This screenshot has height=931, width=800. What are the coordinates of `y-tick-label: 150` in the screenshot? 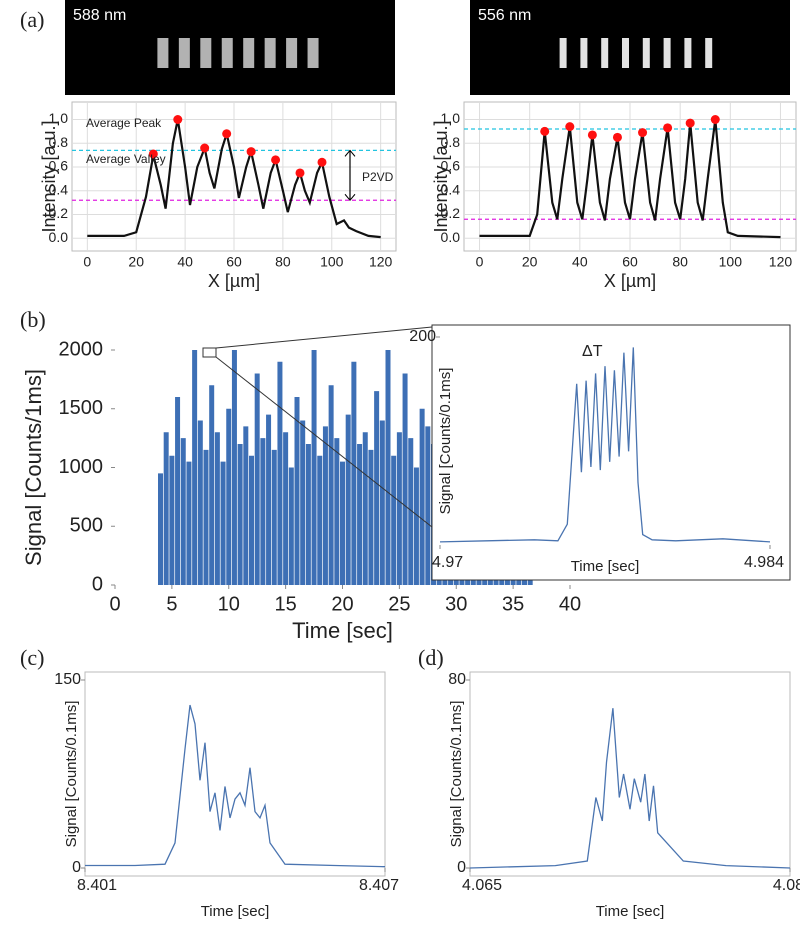 It's located at (67, 679).